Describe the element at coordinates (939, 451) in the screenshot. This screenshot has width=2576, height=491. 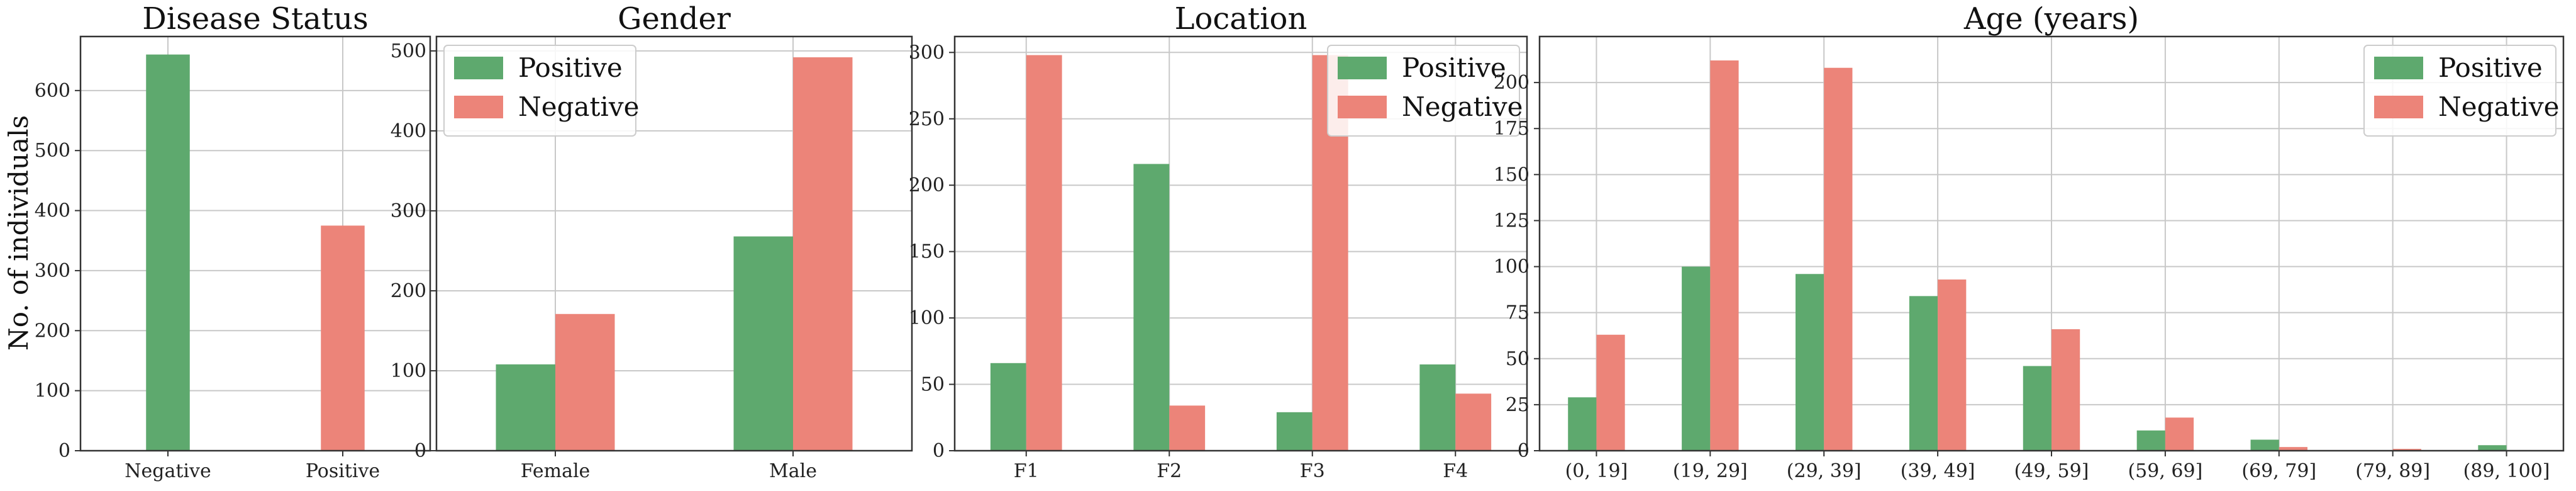
I see `chart-2-ytick-label-0: 0` at that location.